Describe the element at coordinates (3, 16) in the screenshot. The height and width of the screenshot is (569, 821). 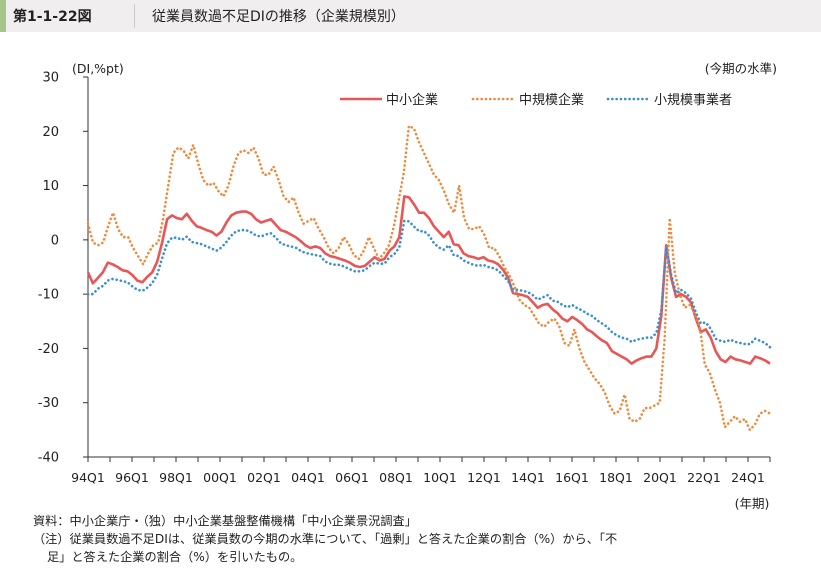
I see `header-accent-bar` at that location.